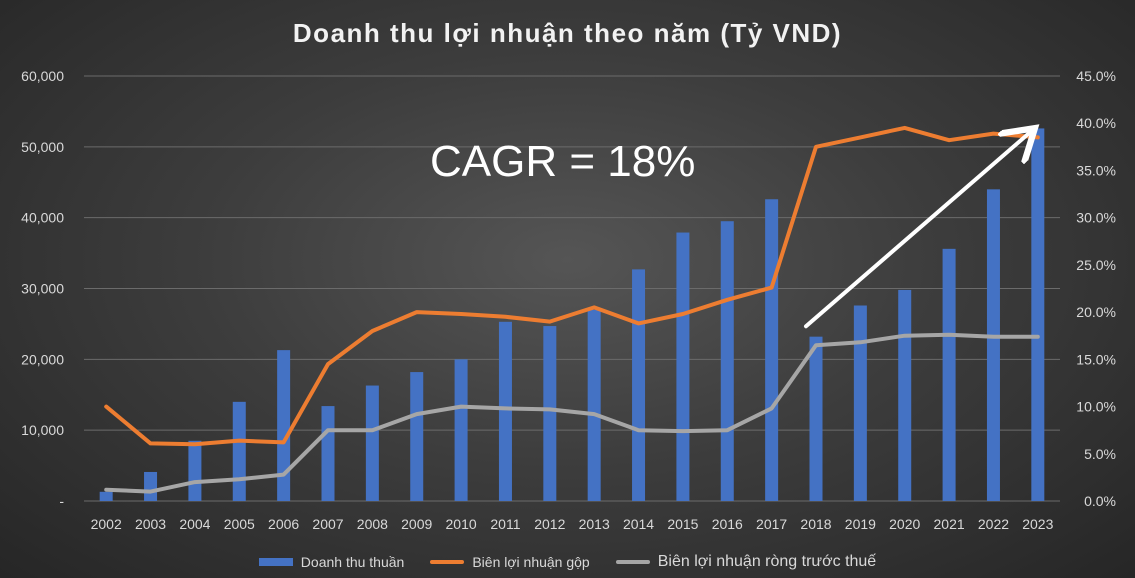  I want to click on x-axis-tick-label: 2008, so click(372, 524).